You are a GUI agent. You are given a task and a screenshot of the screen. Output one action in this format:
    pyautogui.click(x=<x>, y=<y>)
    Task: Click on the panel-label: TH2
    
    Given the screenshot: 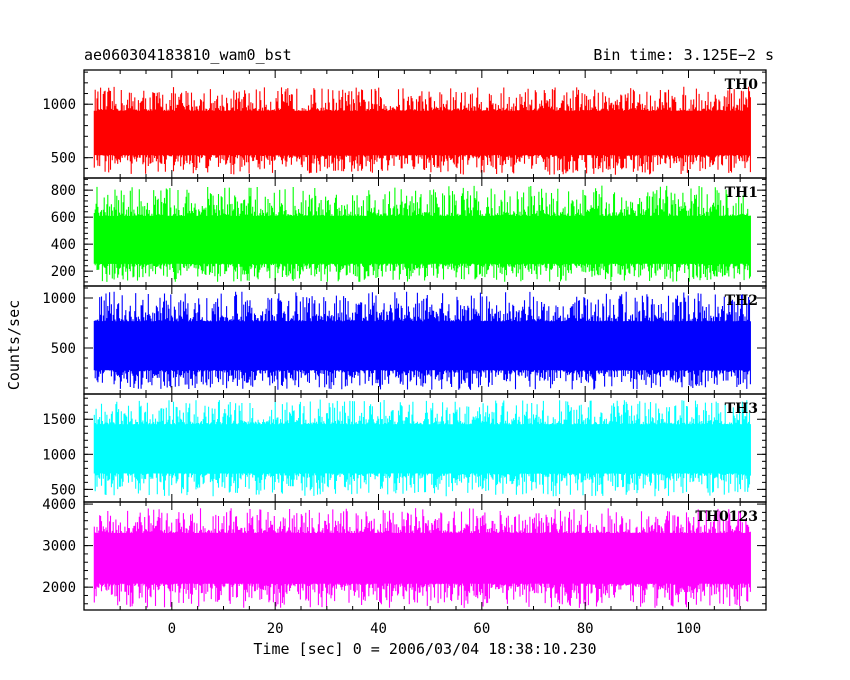 What is the action you would take?
    pyautogui.click(x=741, y=301)
    